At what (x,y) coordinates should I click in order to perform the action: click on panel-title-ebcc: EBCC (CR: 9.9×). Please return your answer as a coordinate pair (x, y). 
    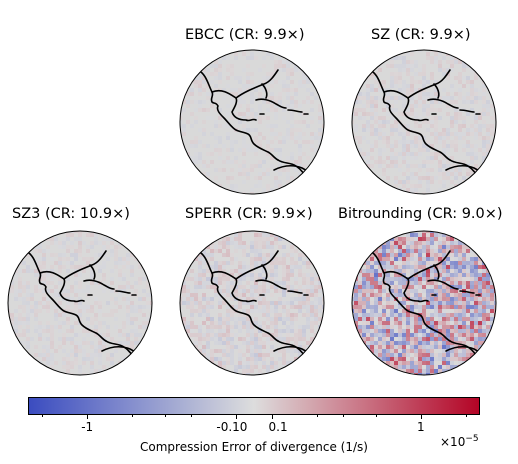
    Looking at the image, I should click on (245, 35).